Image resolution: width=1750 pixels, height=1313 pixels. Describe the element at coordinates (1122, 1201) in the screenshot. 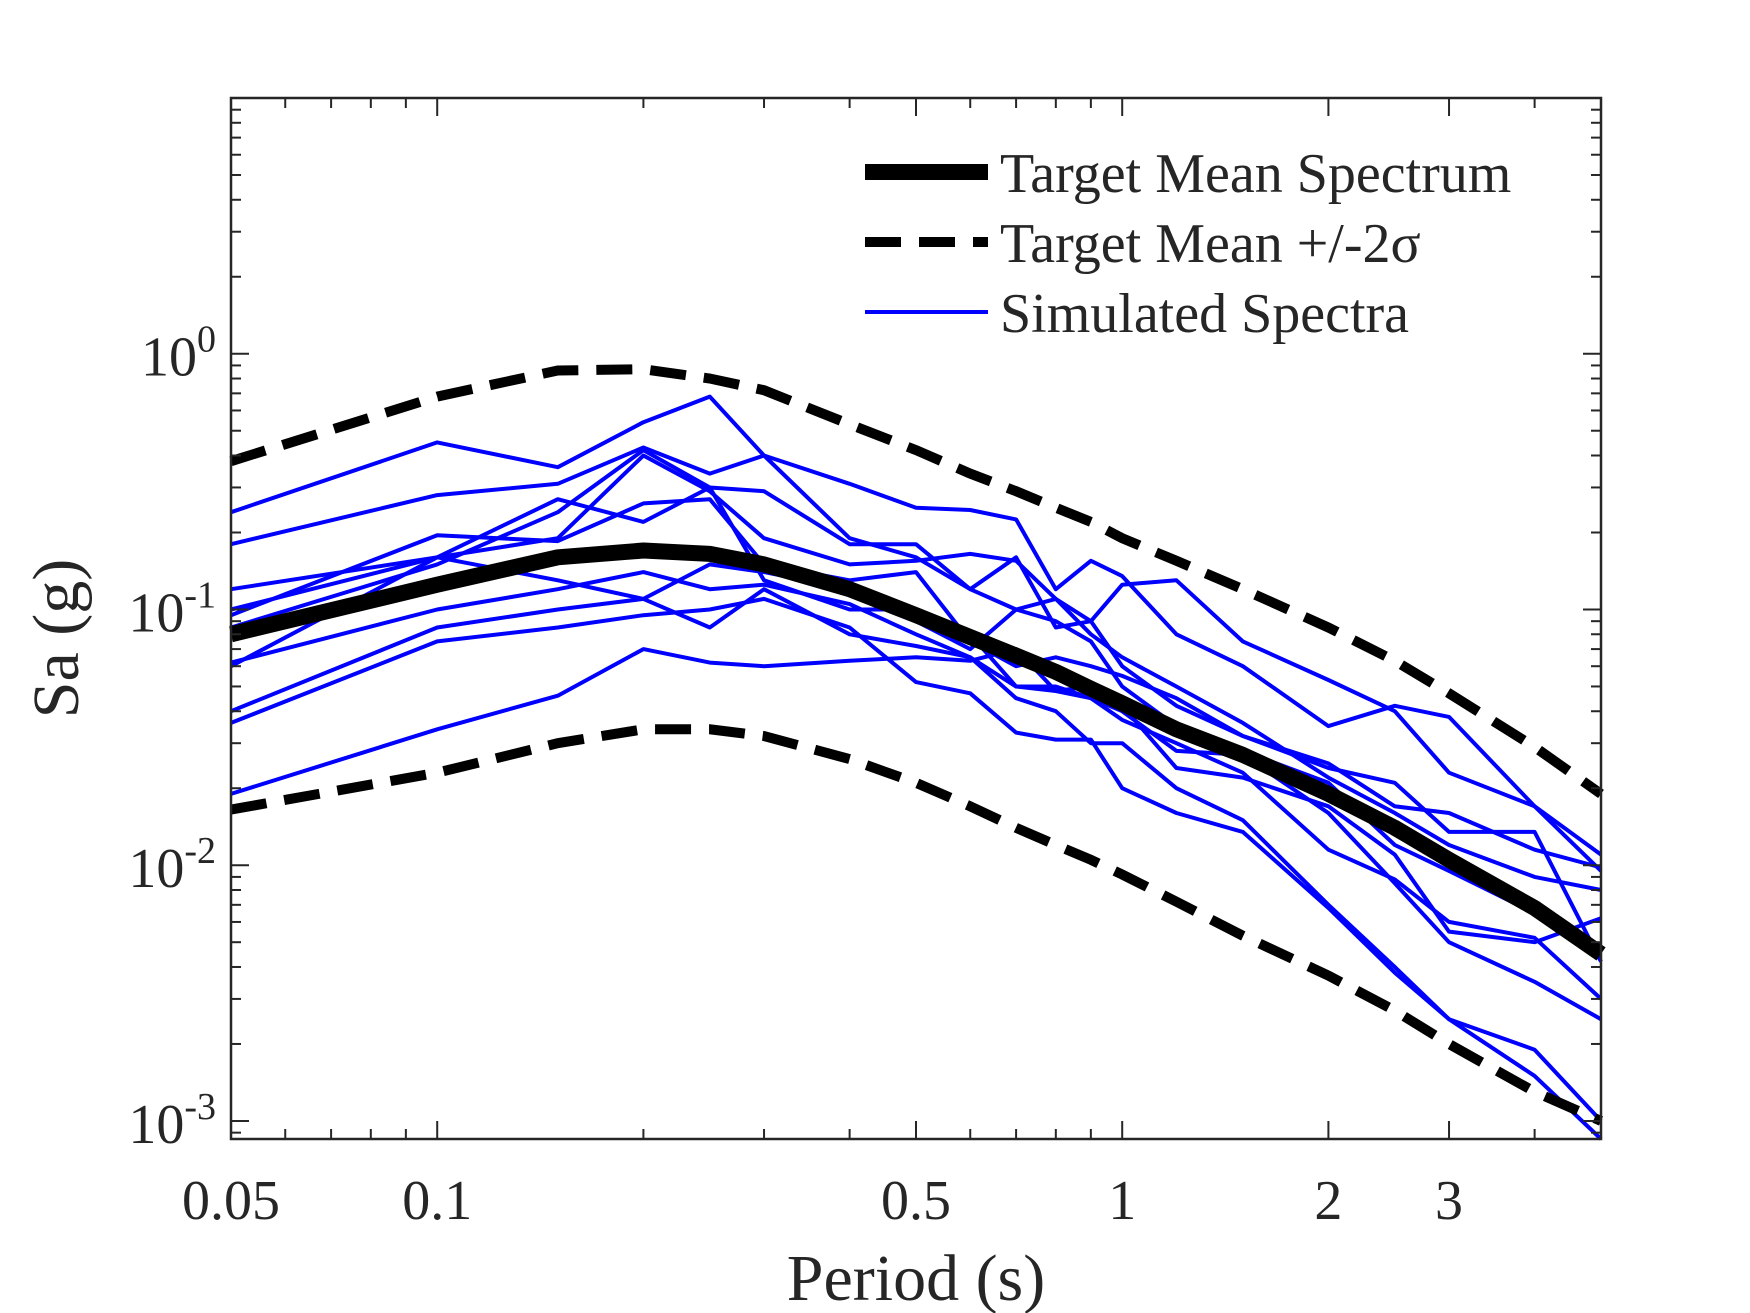

I see `x-tick-label: 1` at that location.